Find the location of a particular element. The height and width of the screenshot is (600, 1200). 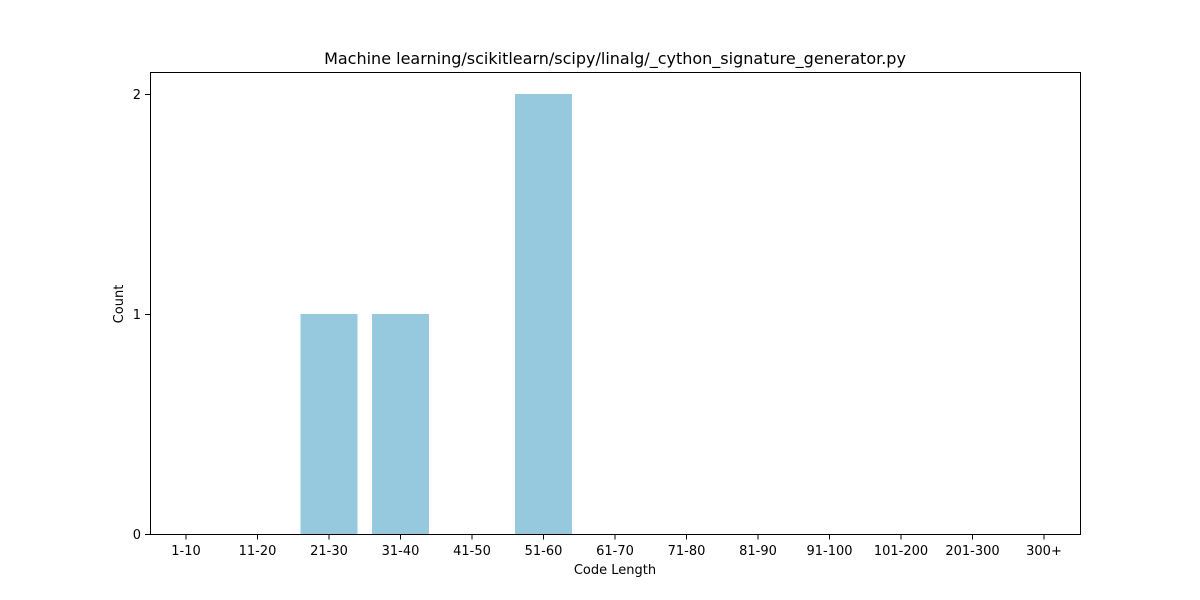

x-tick-label: 61-70 is located at coordinates (615, 551).